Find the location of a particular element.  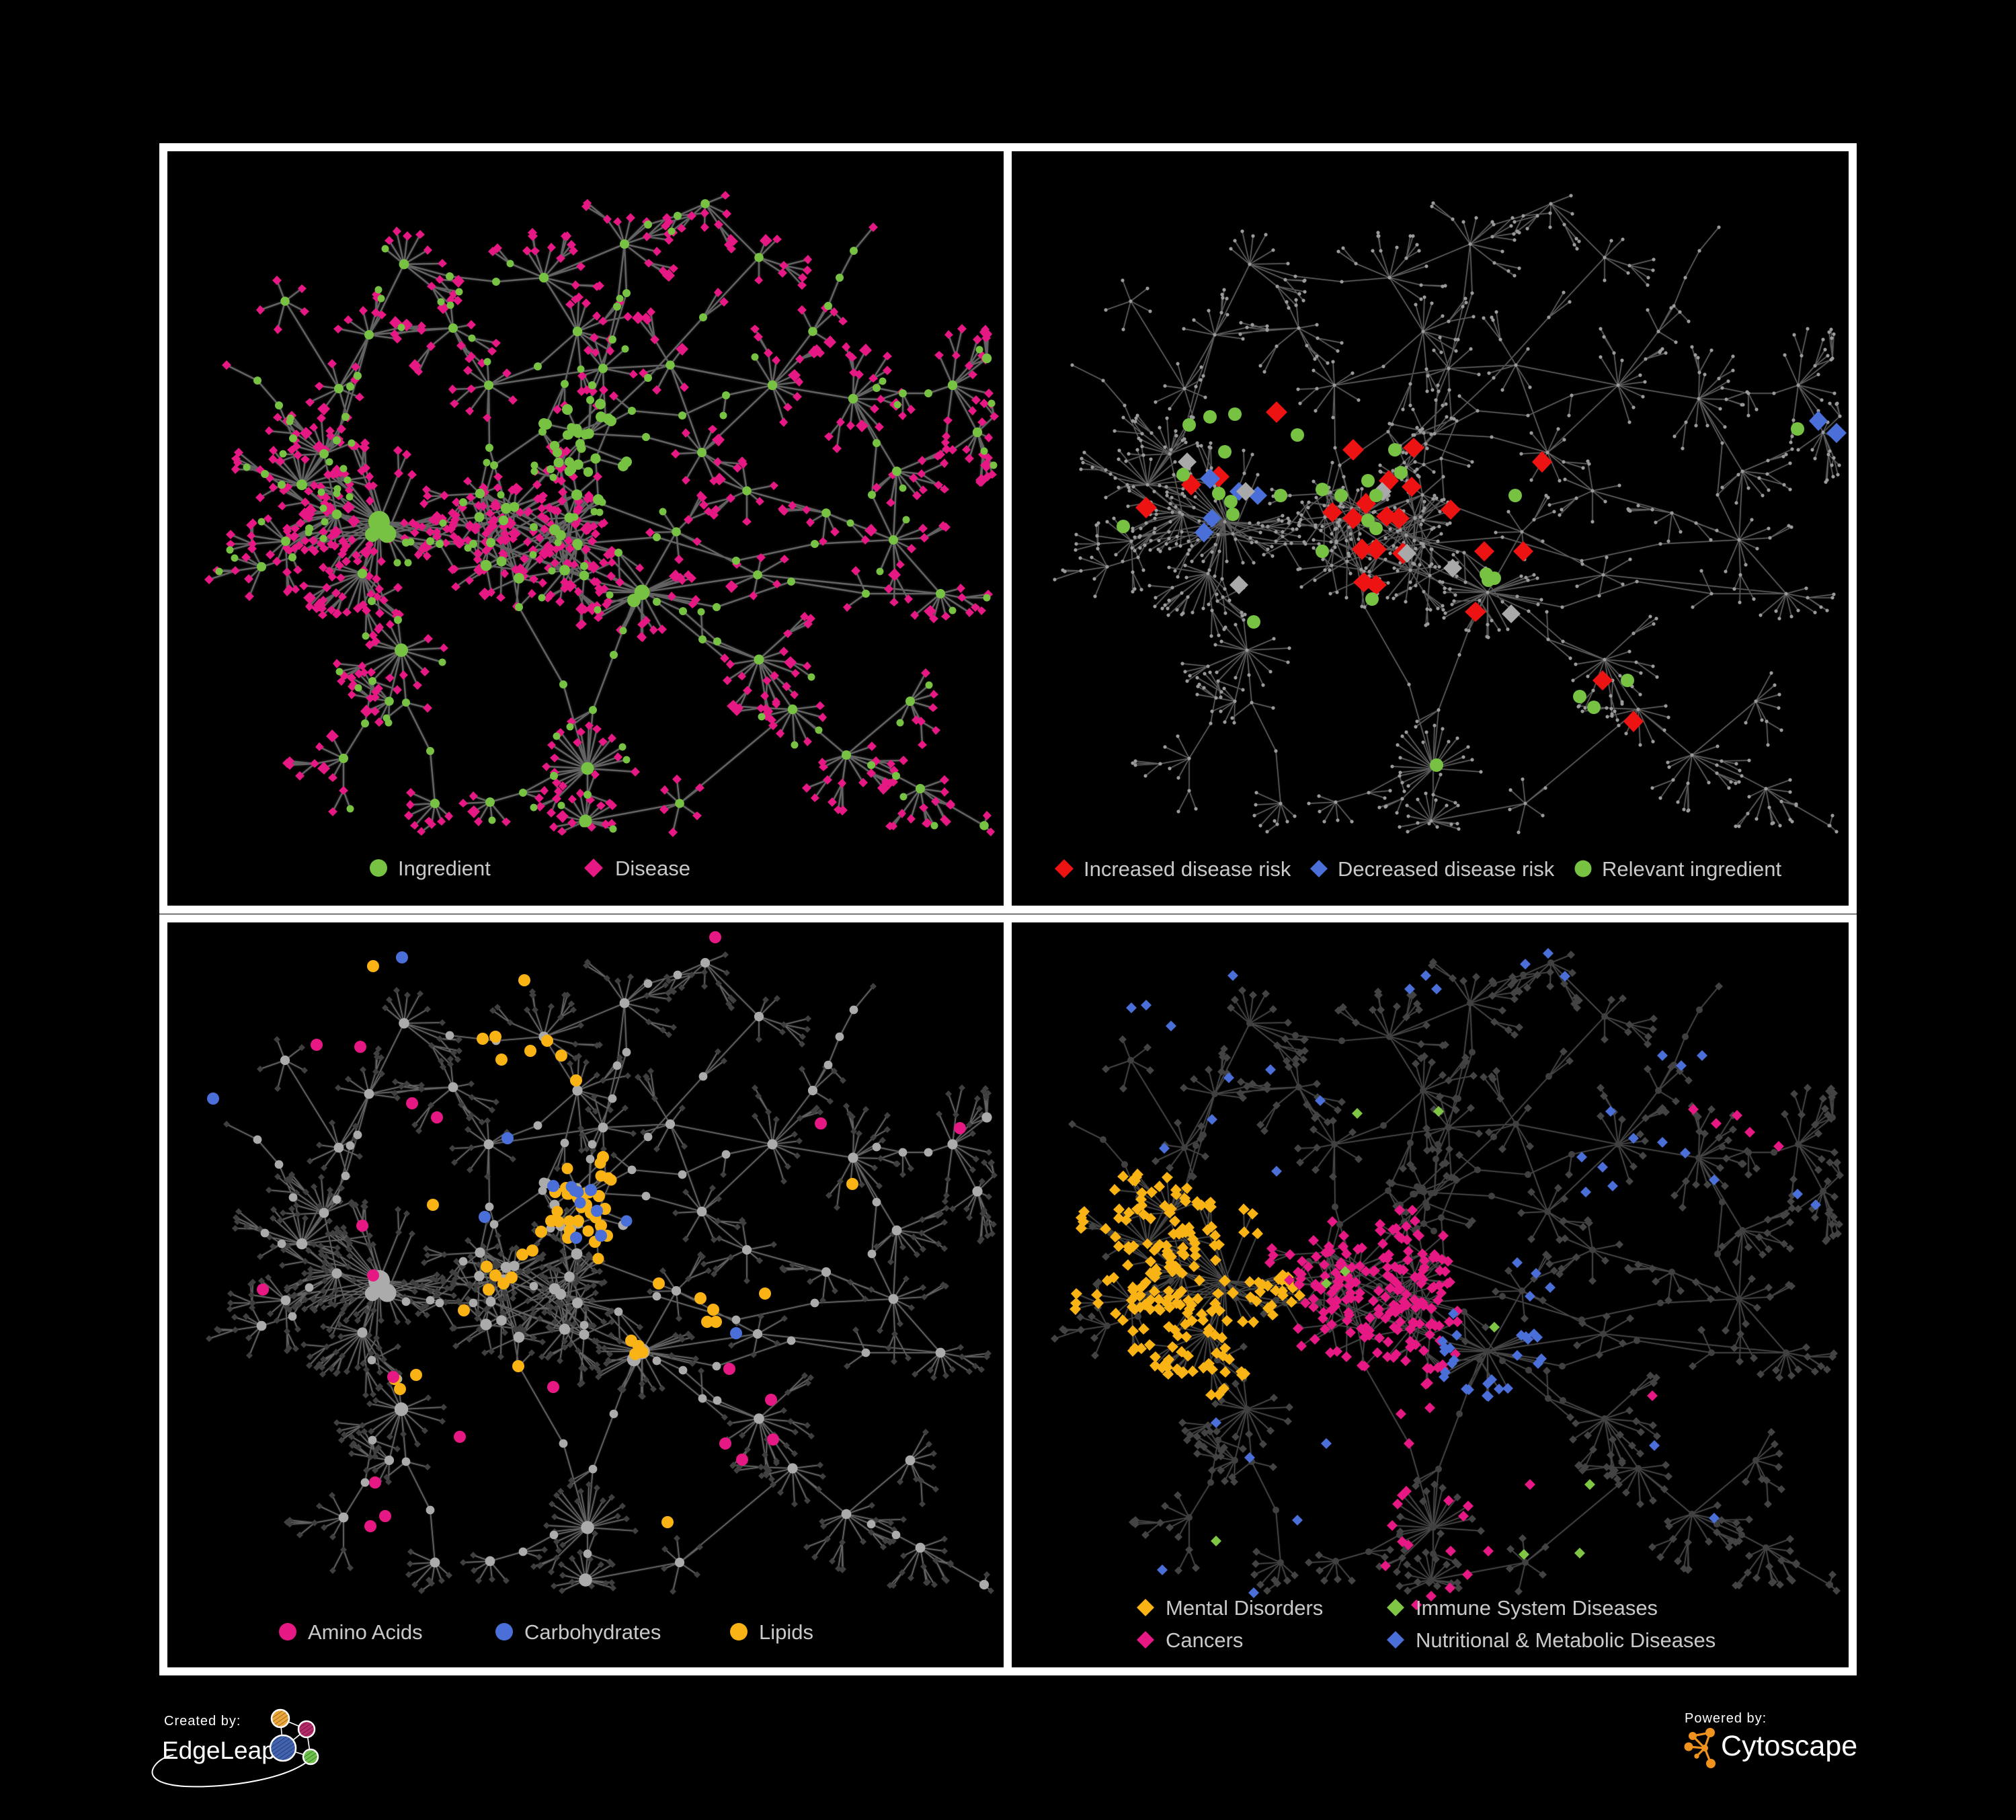

svg-text: Increased disease risk is located at coordinates (1187, 869).